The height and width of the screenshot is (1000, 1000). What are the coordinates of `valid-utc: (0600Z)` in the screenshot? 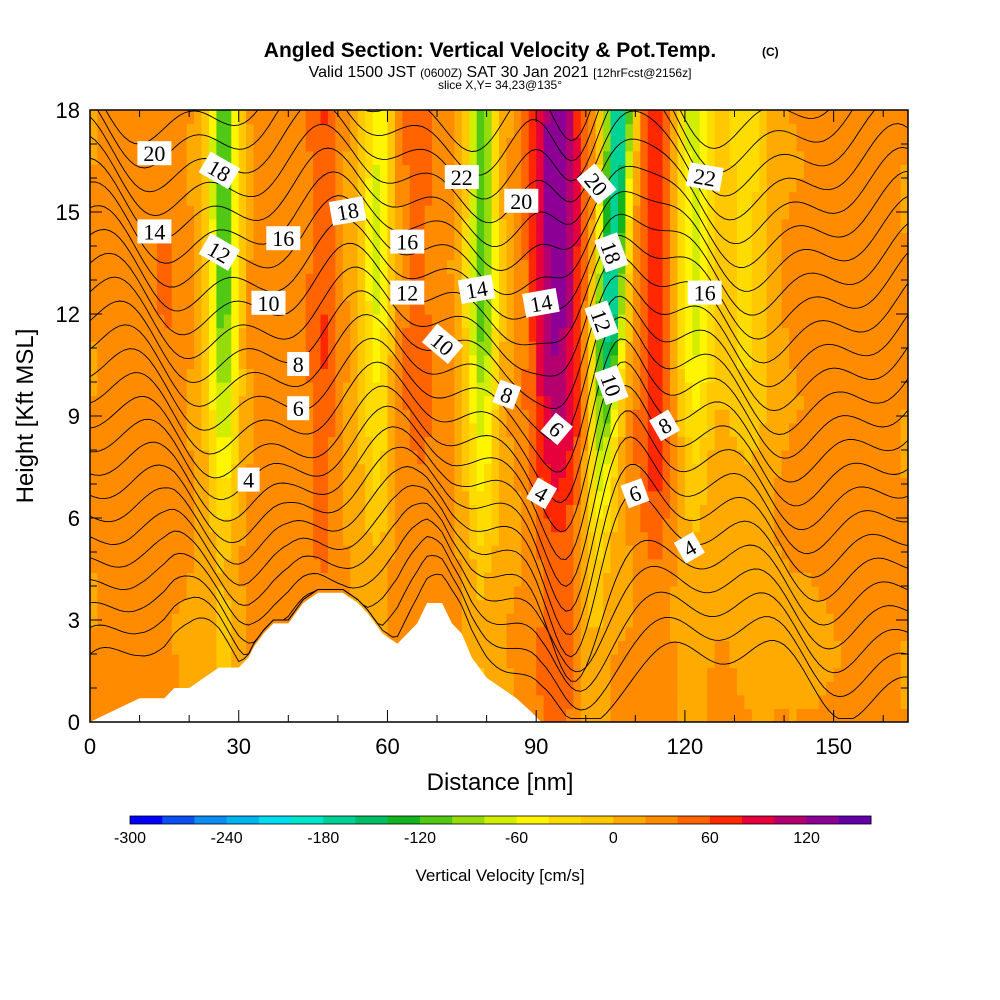 It's located at (441, 73).